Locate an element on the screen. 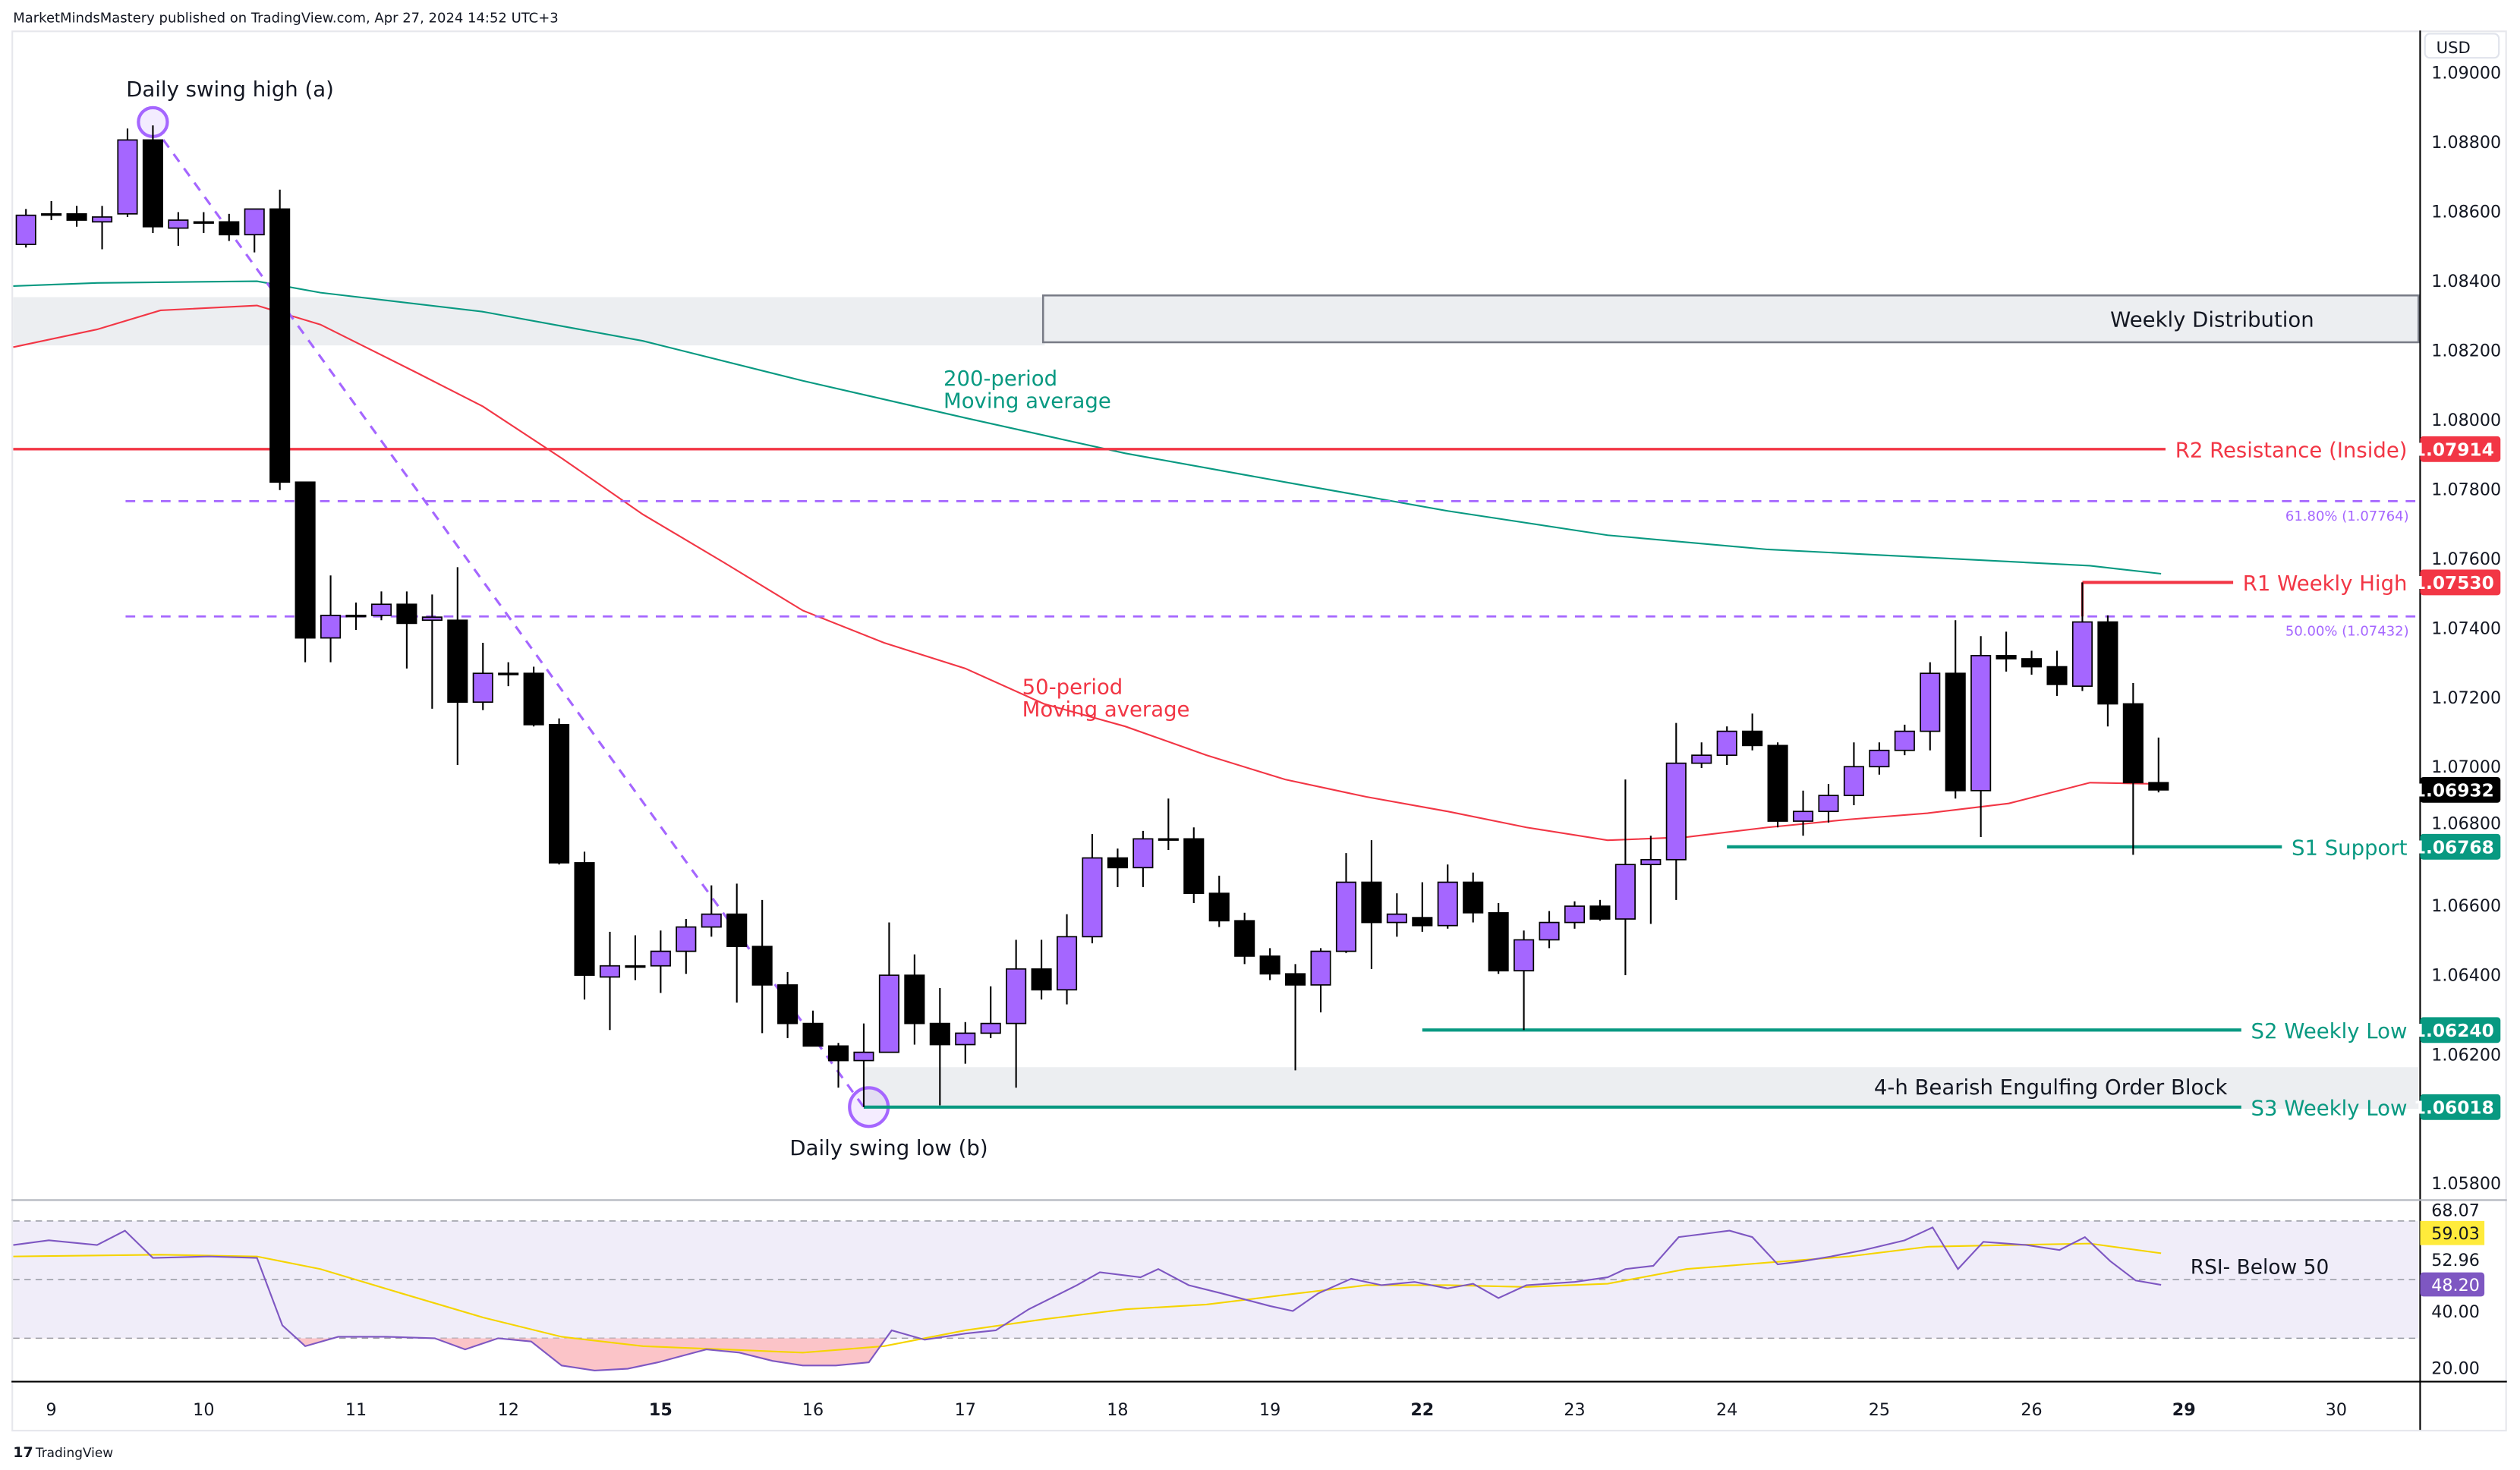  s1-price-tag-text: 1.06768 is located at coordinates (2454, 848).